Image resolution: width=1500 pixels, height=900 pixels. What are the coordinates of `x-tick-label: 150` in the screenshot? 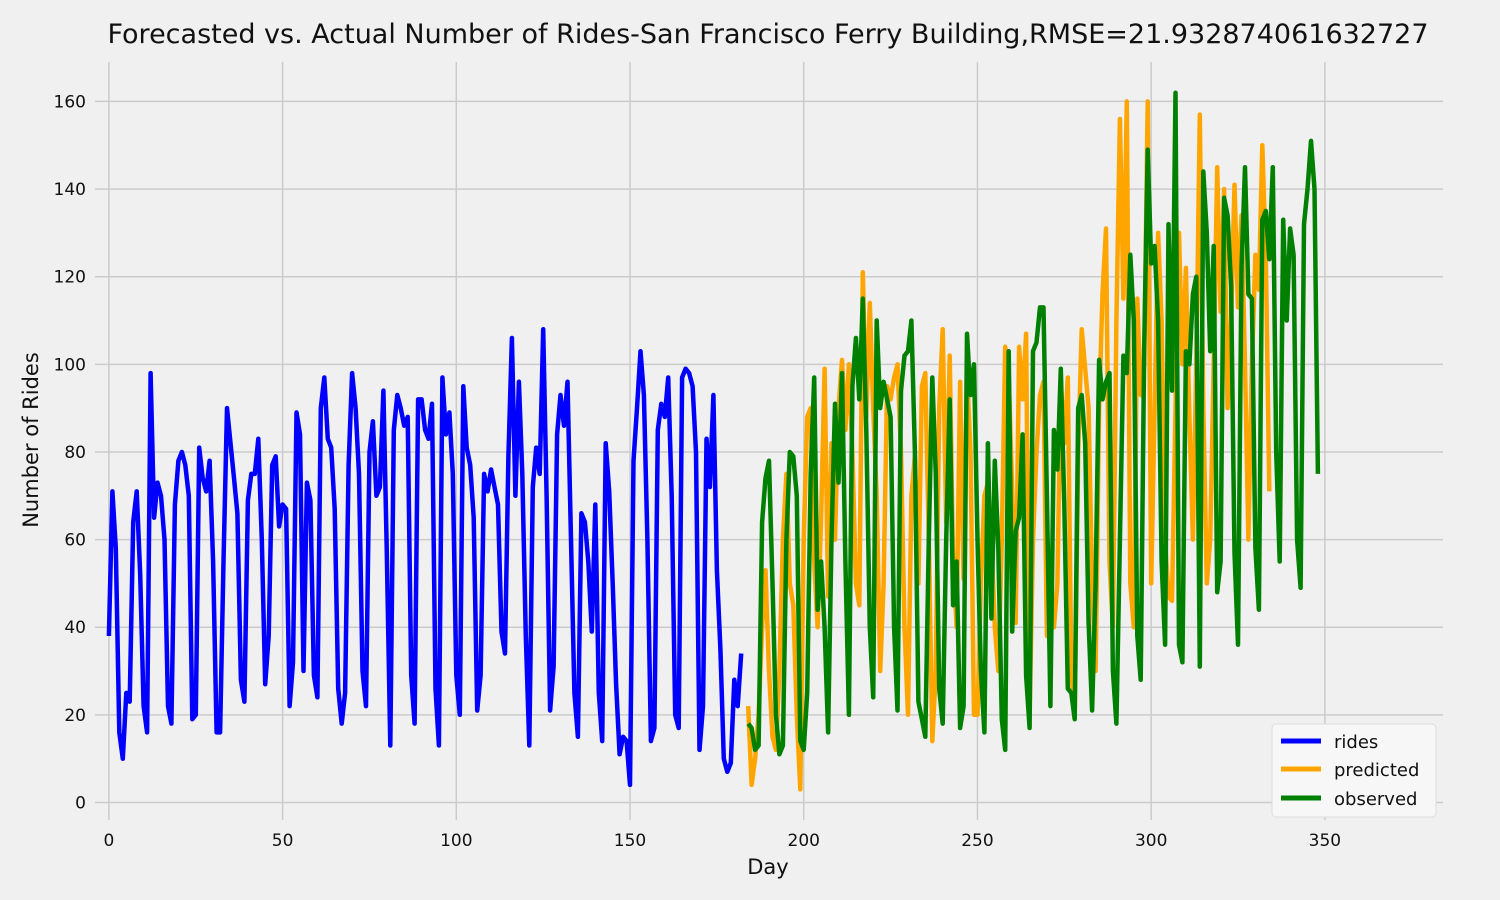 It's located at (630, 841).